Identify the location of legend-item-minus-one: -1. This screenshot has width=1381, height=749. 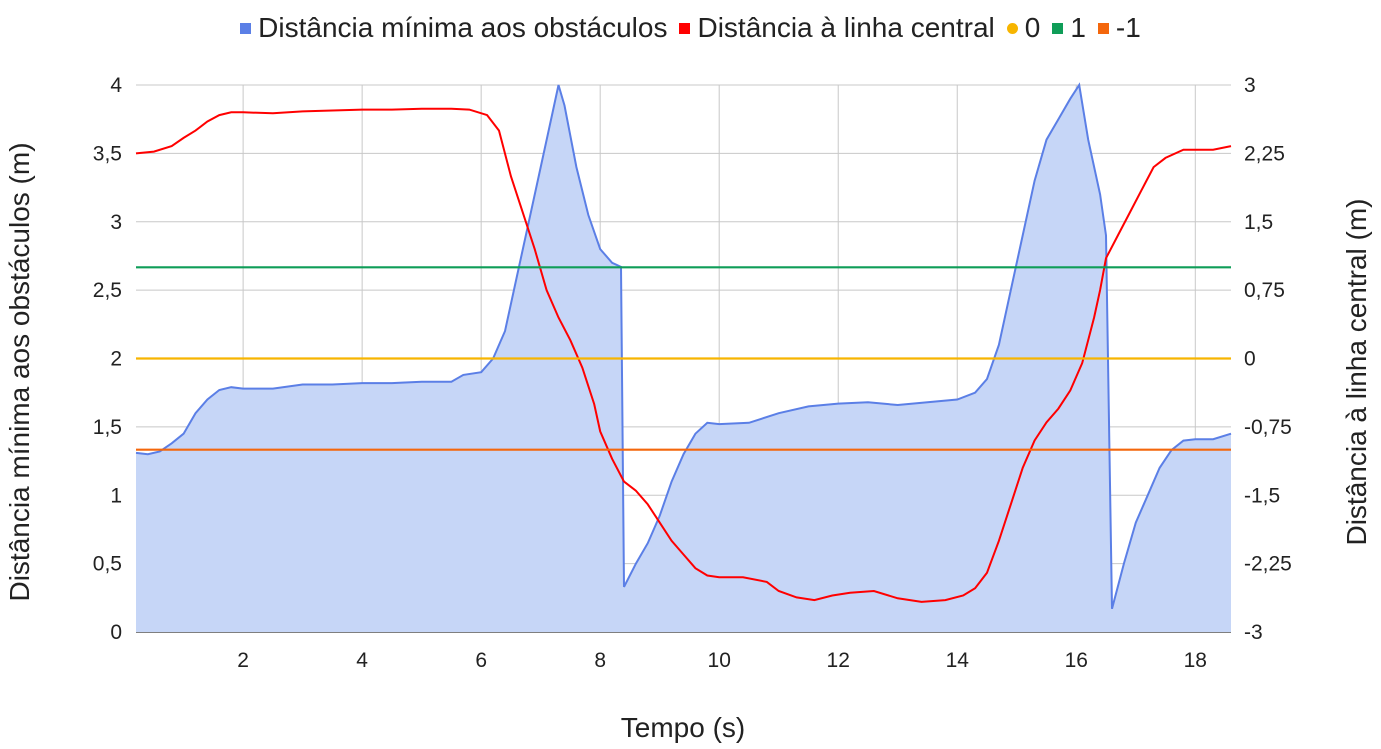
(1119, 28).